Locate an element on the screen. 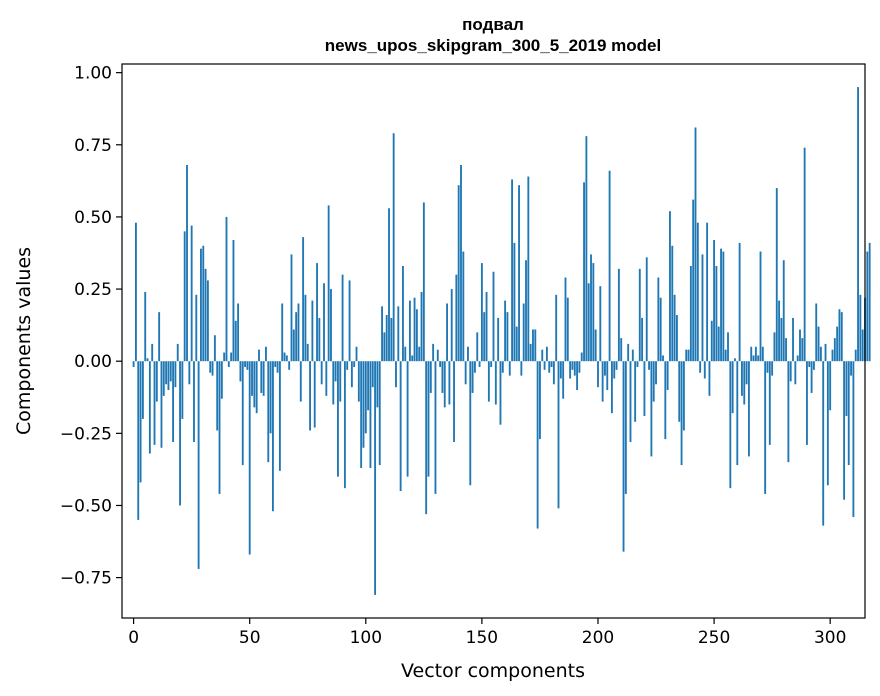 This screenshot has width=880, height=696. x-tick-label: 100 is located at coordinates (366, 638).